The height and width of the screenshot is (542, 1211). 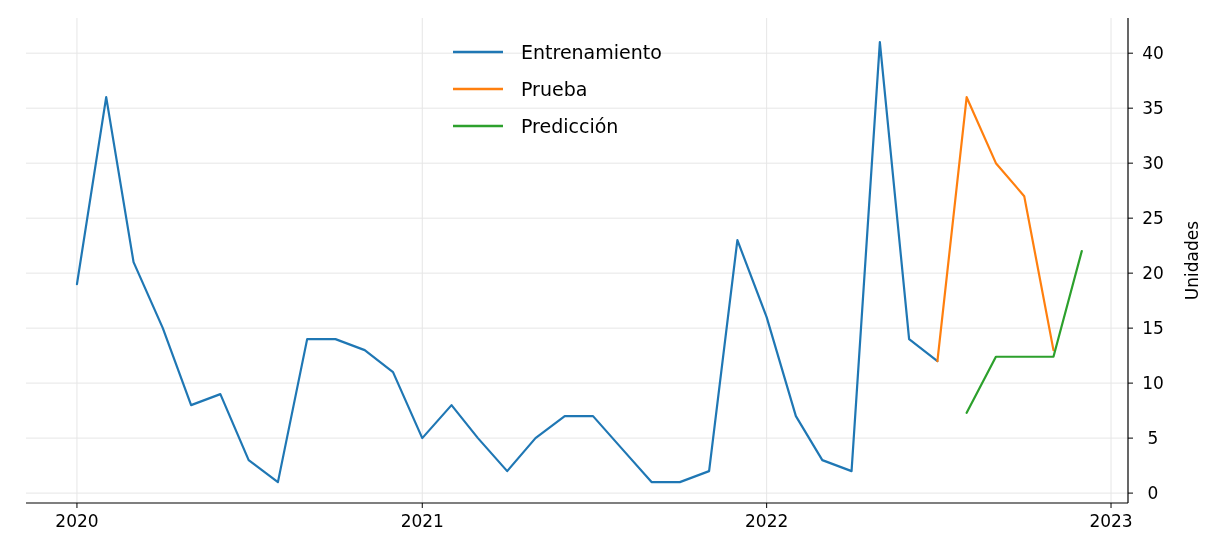 What do you see at coordinates (1153, 328) in the screenshot?
I see `y-tick-label: 15` at bounding box center [1153, 328].